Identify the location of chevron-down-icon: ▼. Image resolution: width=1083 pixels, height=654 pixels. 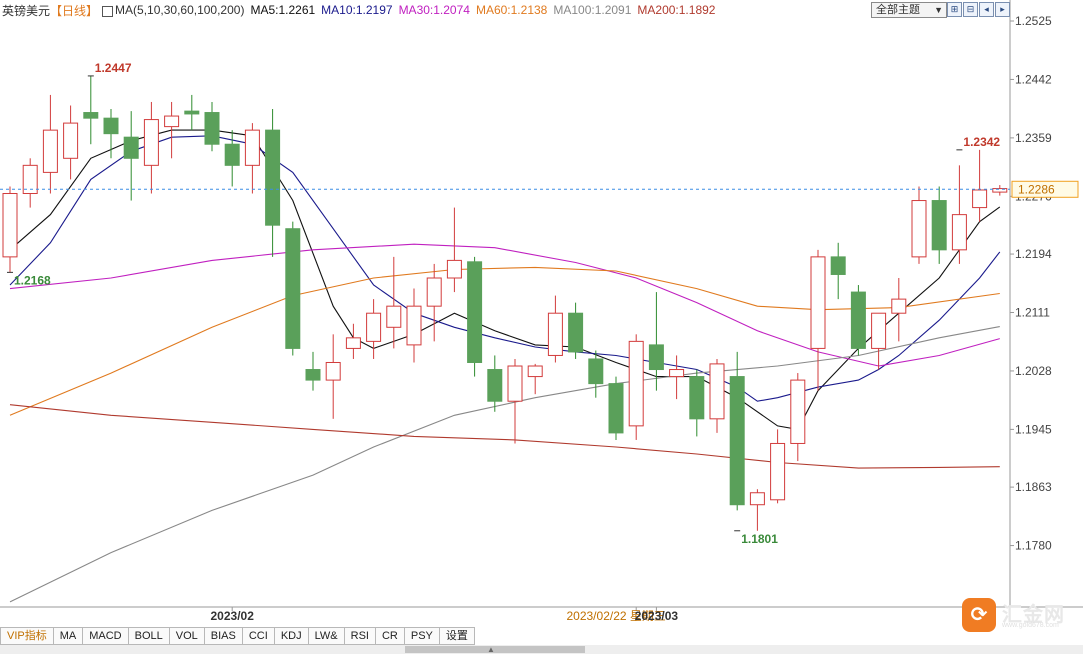
(938, 10).